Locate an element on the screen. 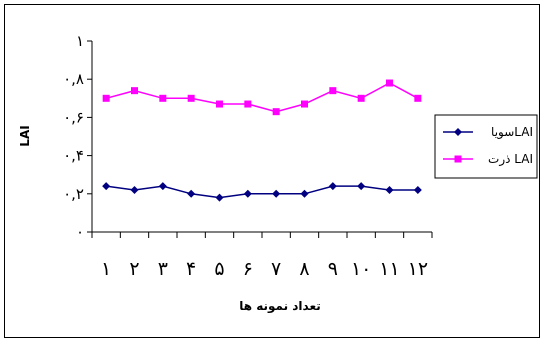 This screenshot has height=340, width=543. legend-item: ذرت LAI is located at coordinates (488, 159).